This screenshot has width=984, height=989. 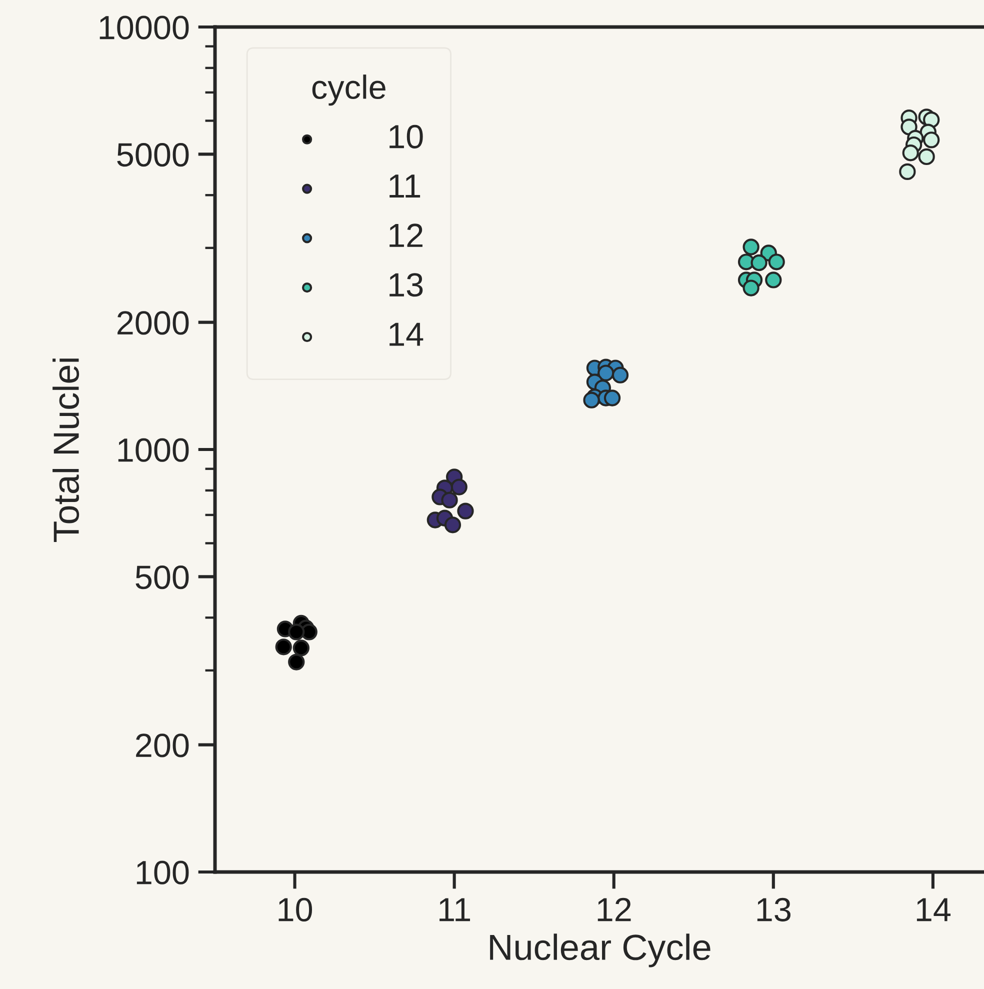 I want to click on y-axis-title: Total Nuclei, so click(x=66, y=450).